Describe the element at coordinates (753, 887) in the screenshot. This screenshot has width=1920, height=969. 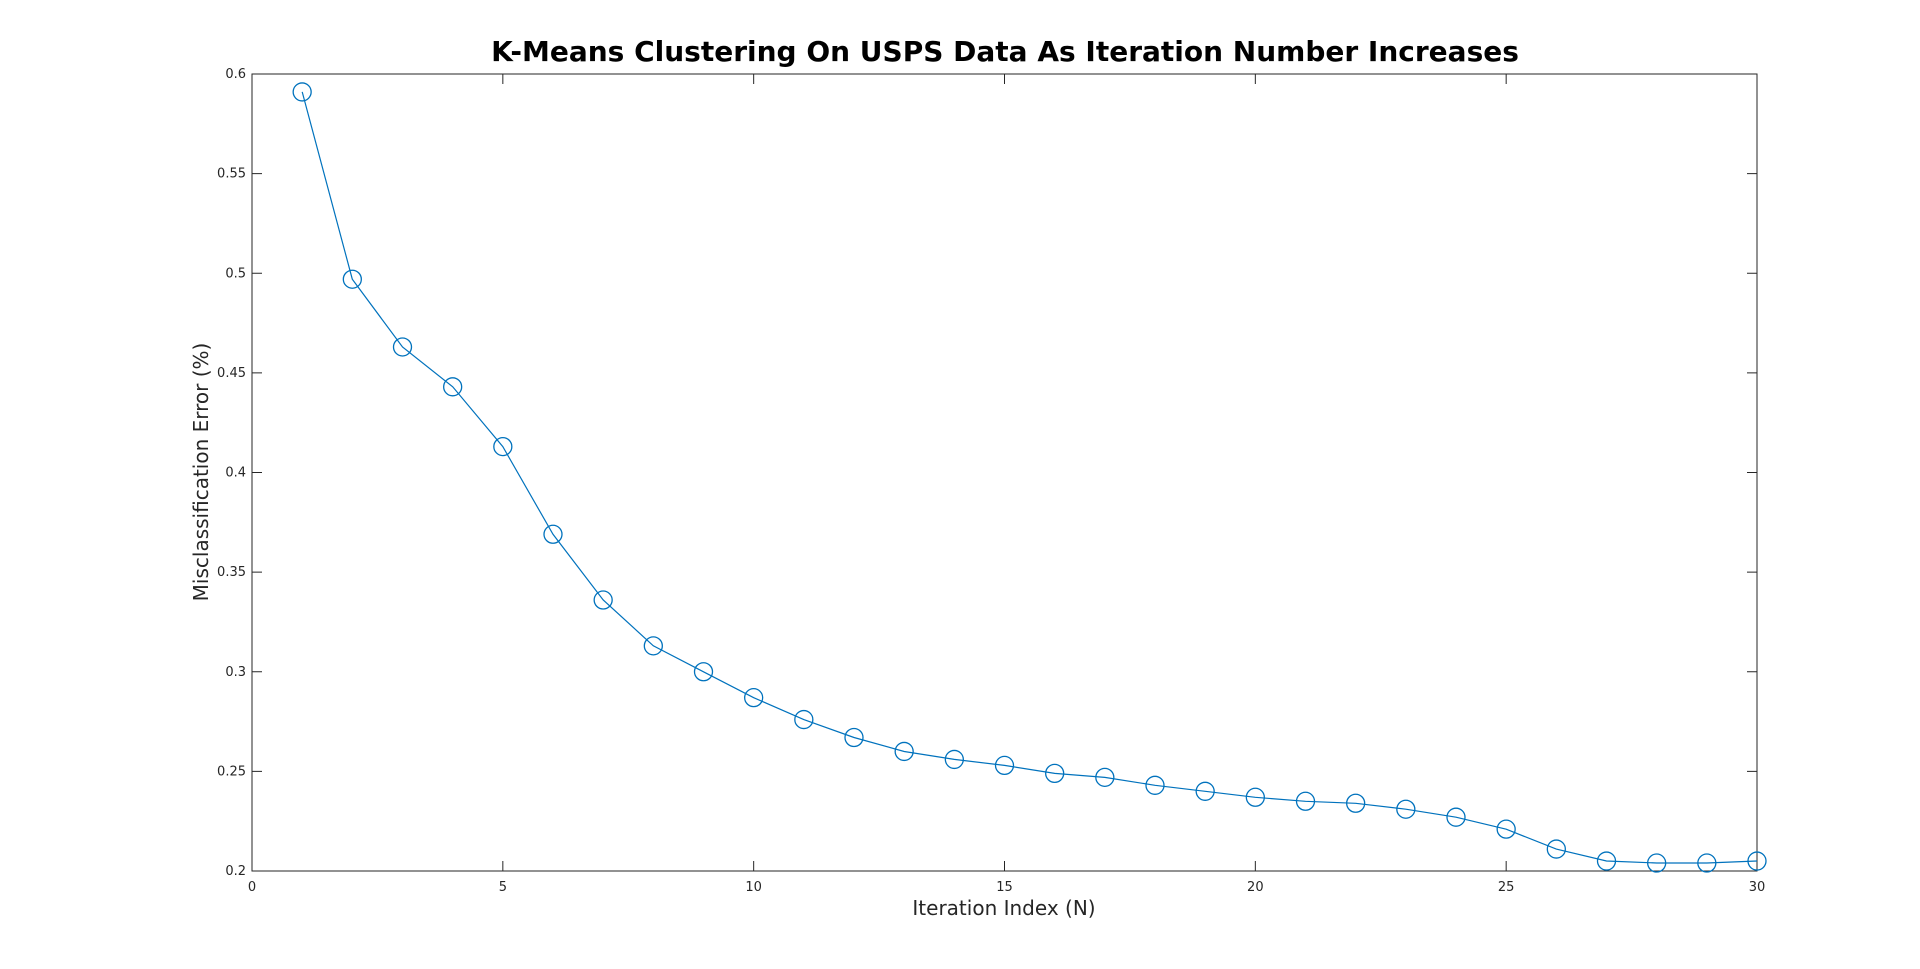
I see `x-tick-label: 10` at that location.